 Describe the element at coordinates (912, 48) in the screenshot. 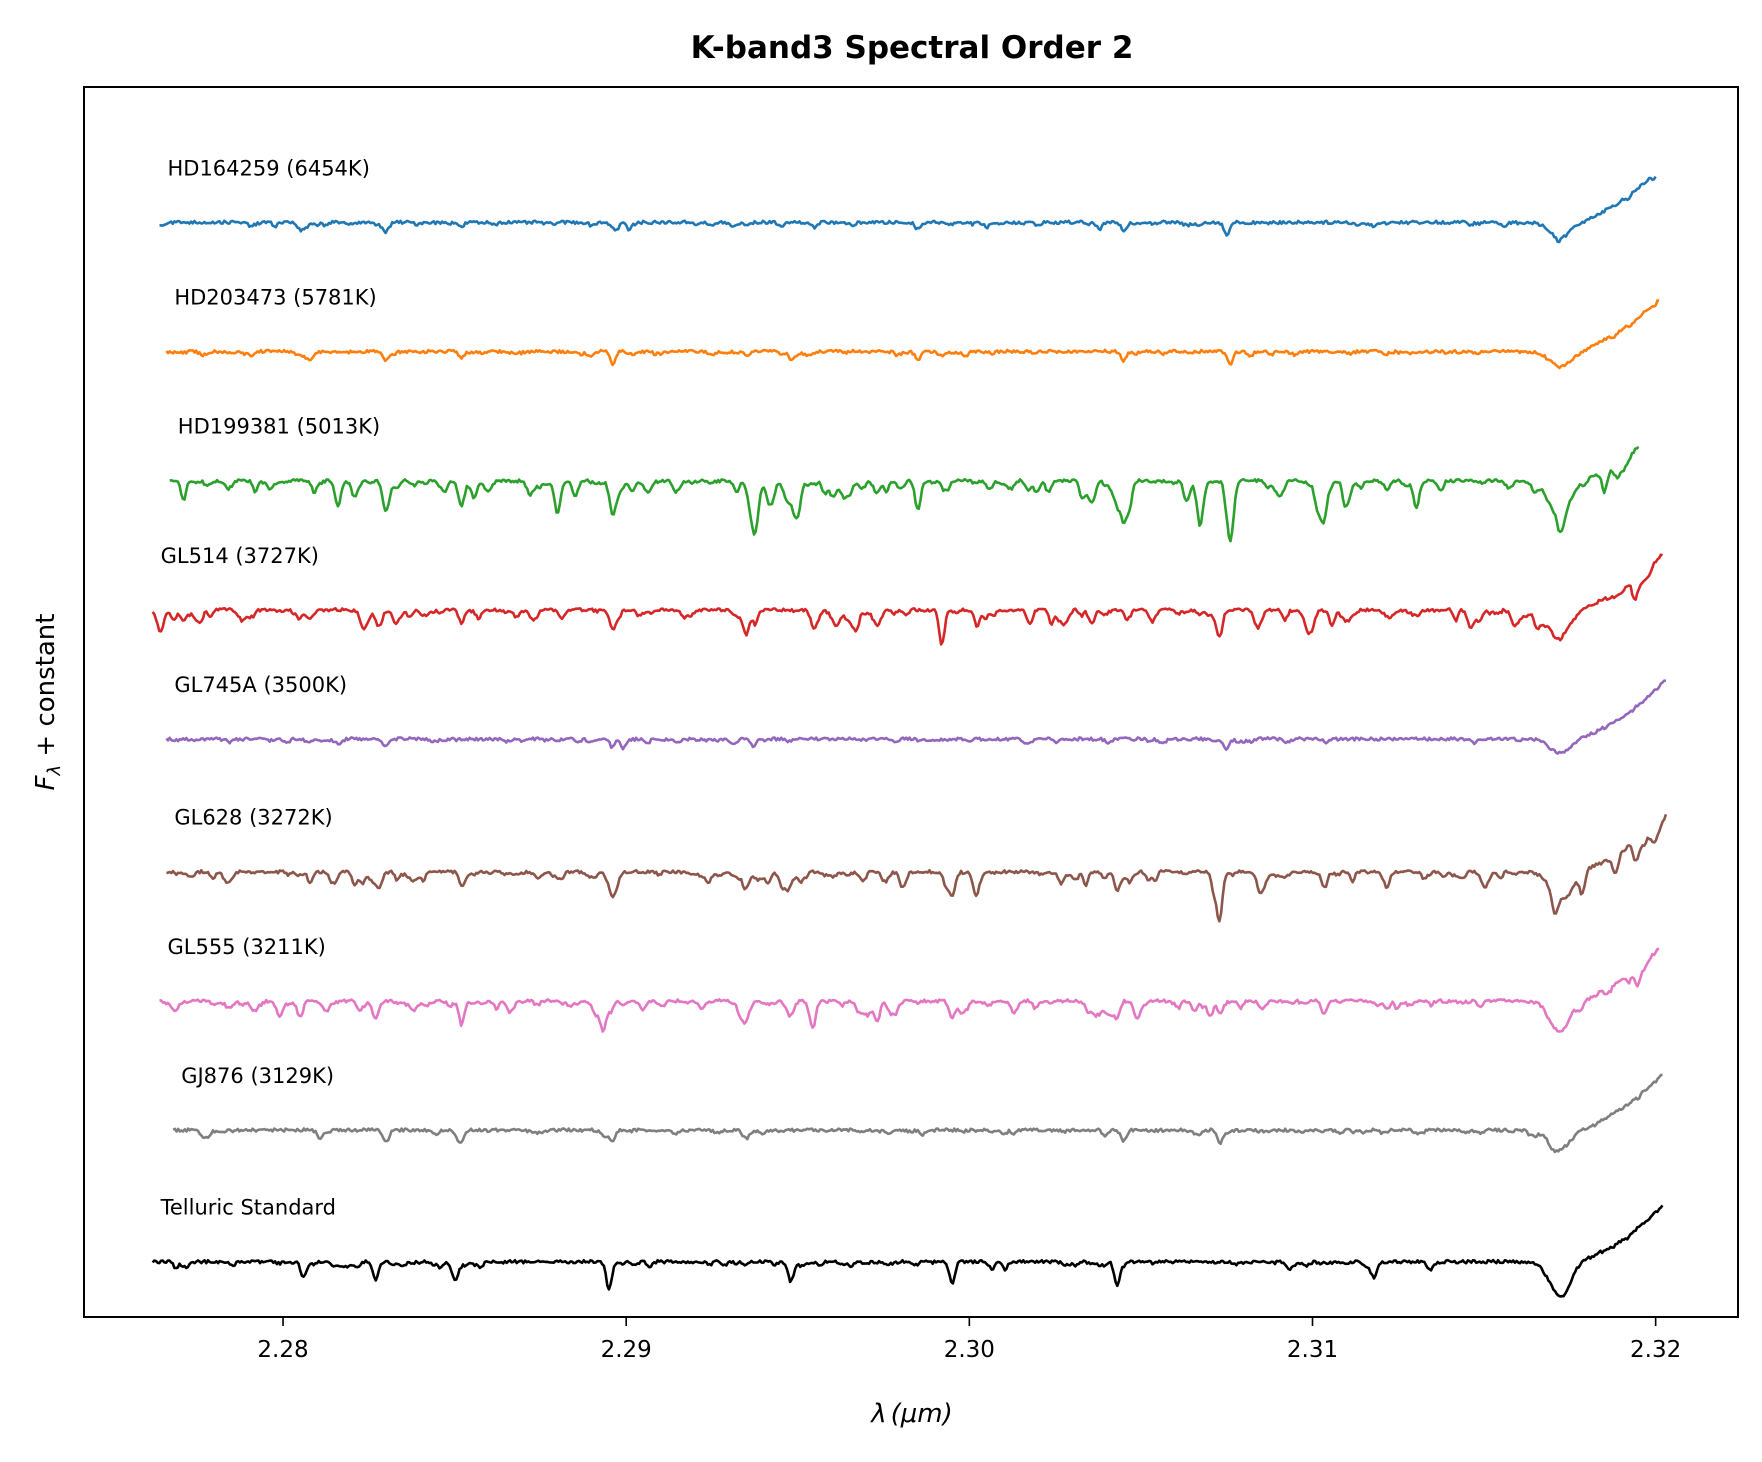

I see `chart-title: K-band3 Spectral Order 2` at that location.